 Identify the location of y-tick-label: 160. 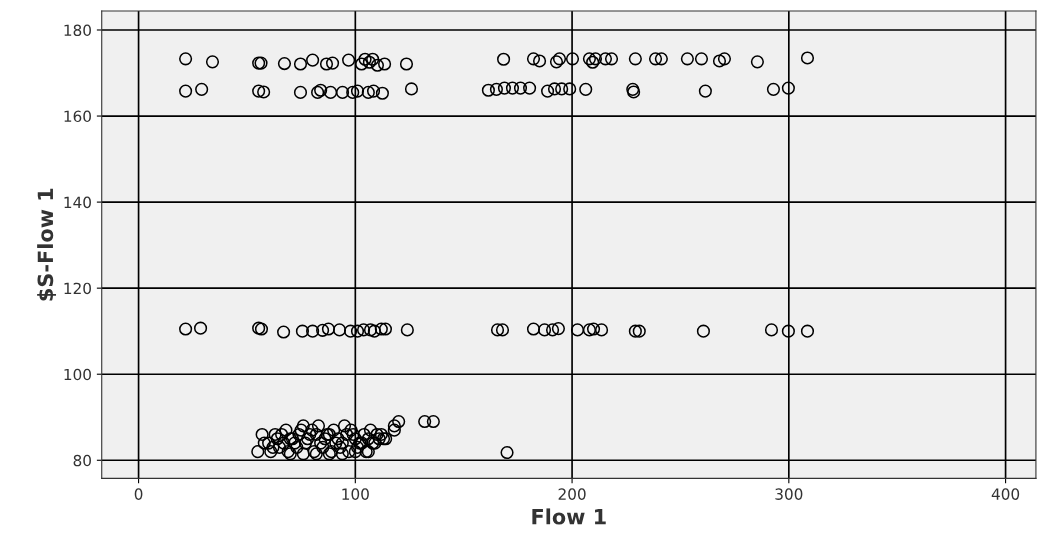
(77, 116).